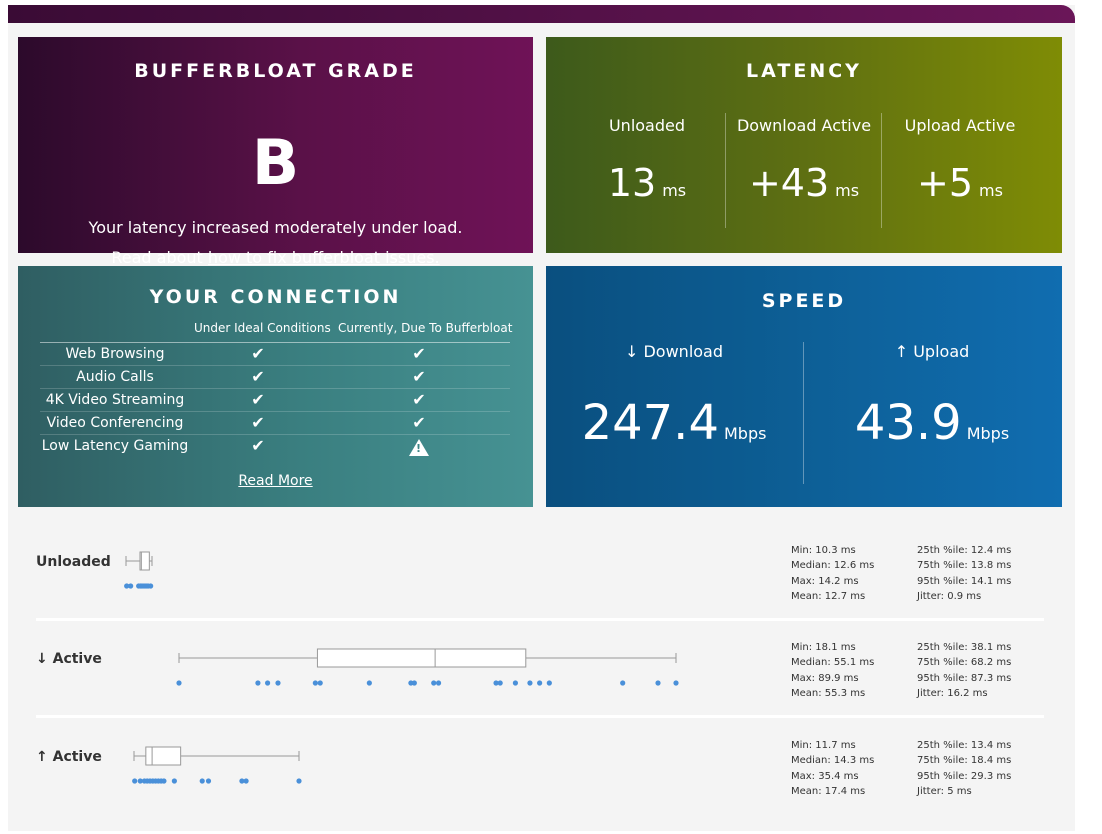 The image size is (1102, 834). What do you see at coordinates (960, 125) in the screenshot?
I see `latency-label: Upload Active` at bounding box center [960, 125].